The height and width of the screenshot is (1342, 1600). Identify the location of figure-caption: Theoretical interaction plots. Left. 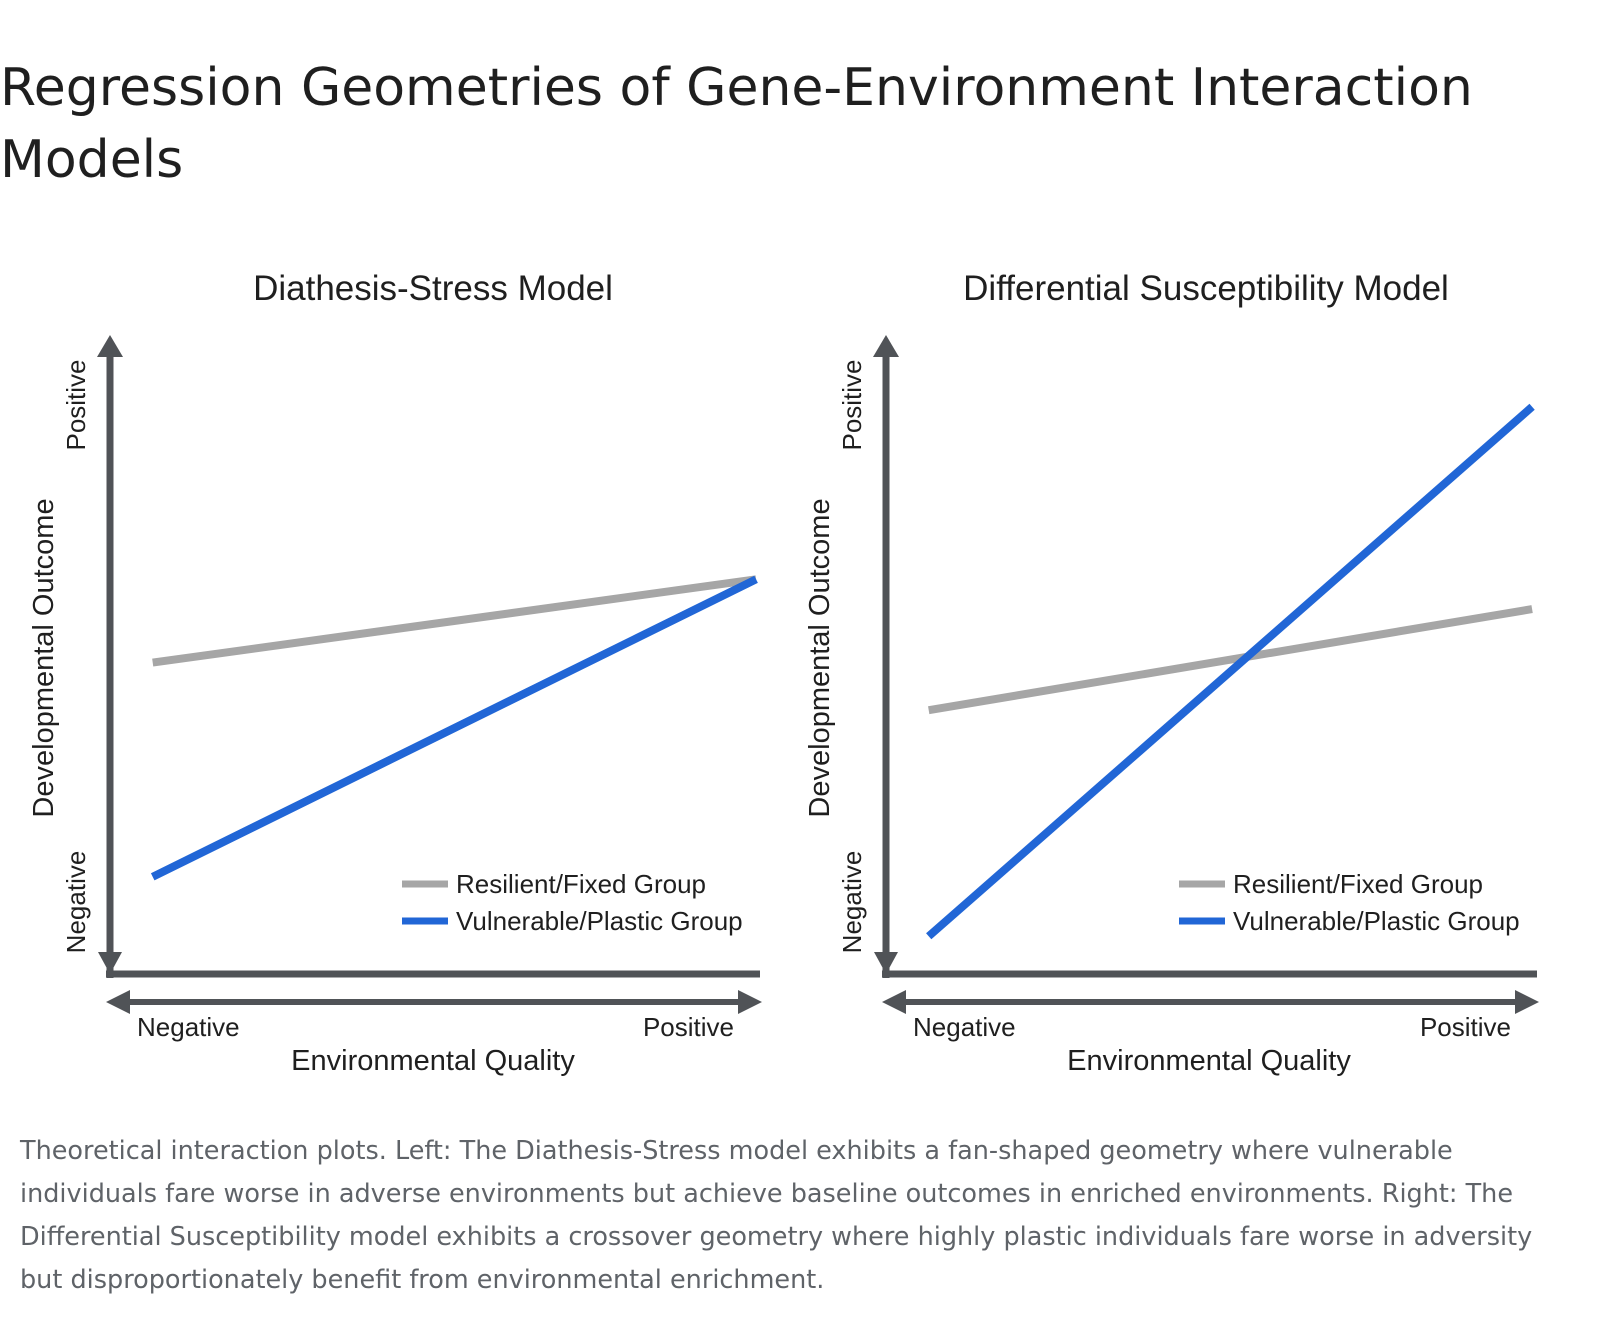
(776, 1215).